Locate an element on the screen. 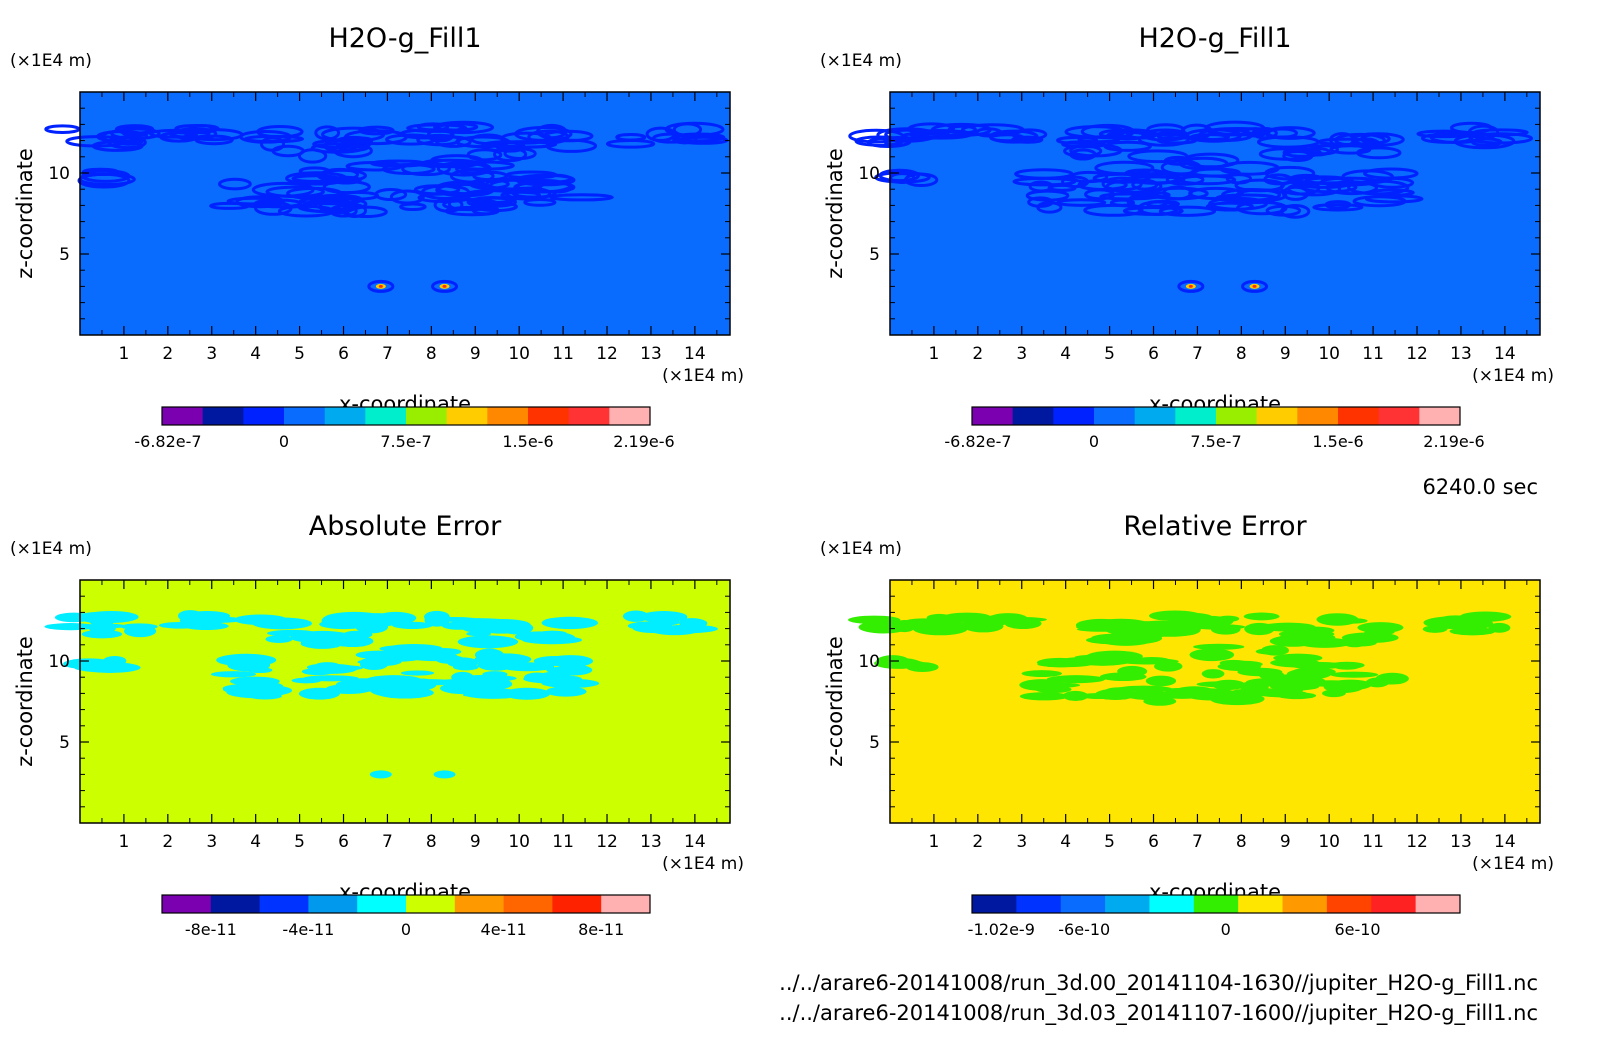 The height and width of the screenshot is (1058, 1604). colorbar-label: 7.5e-7 is located at coordinates (405, 441).